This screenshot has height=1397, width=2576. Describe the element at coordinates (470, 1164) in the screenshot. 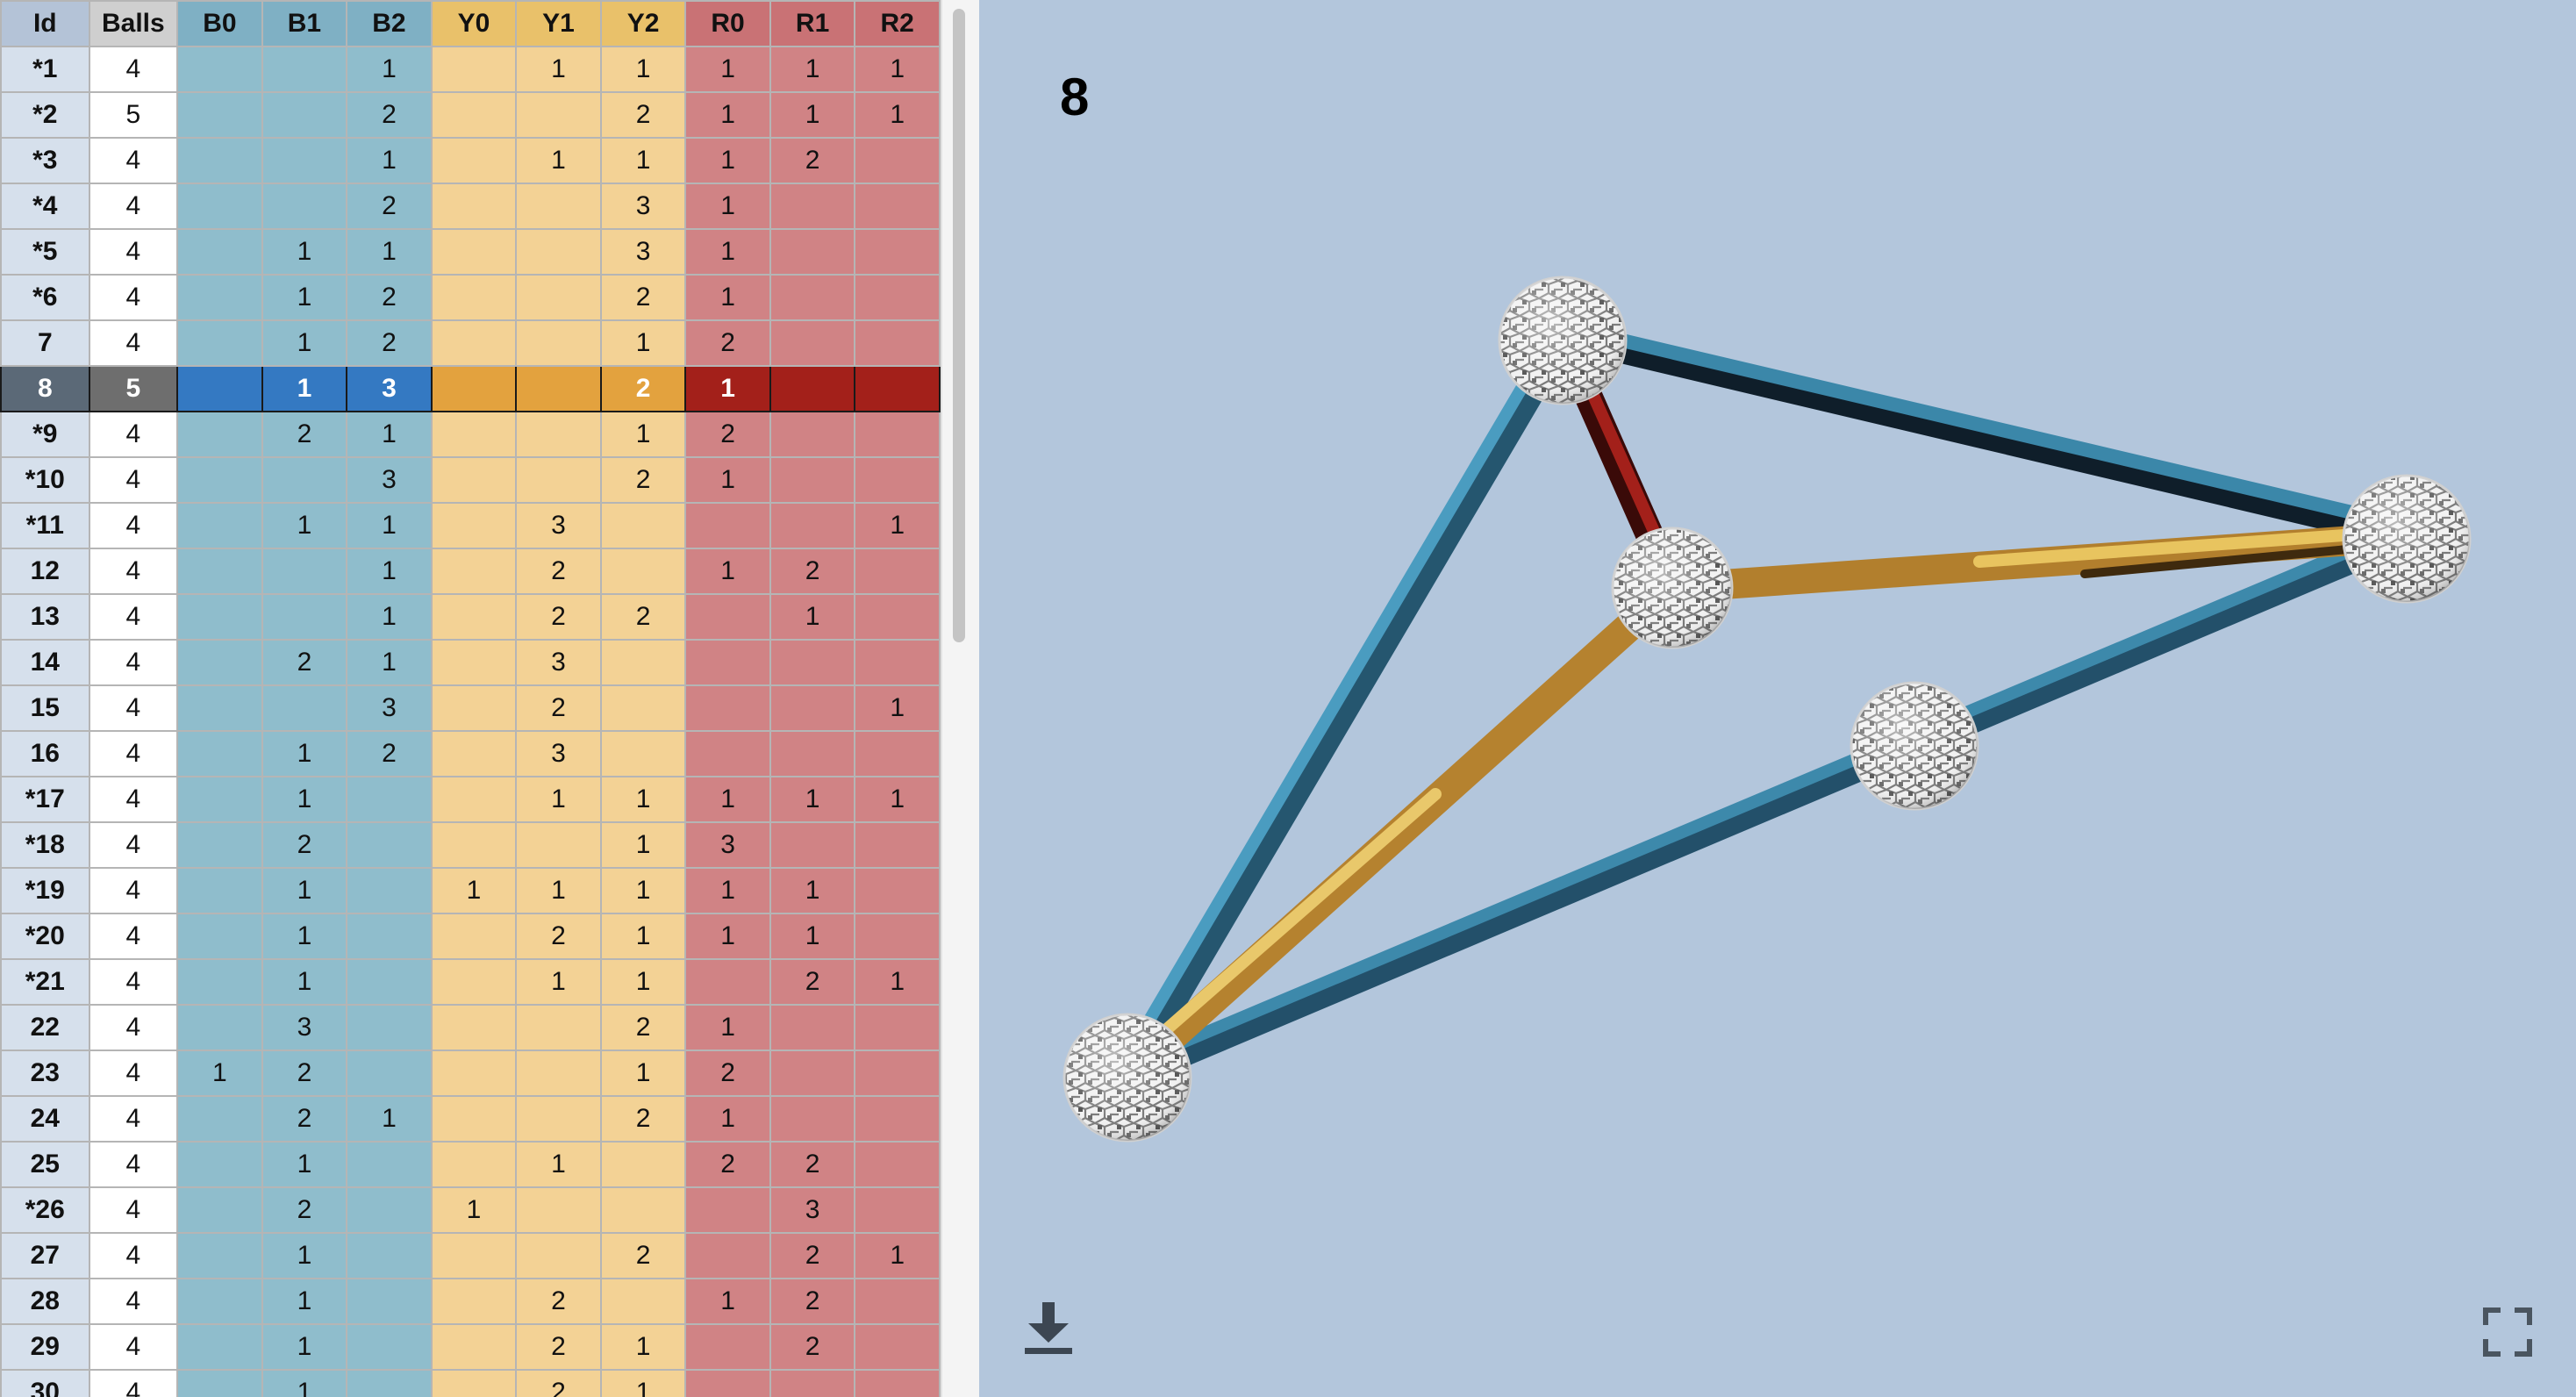

I see `table-row: 25 4 1 1 2 2` at that location.